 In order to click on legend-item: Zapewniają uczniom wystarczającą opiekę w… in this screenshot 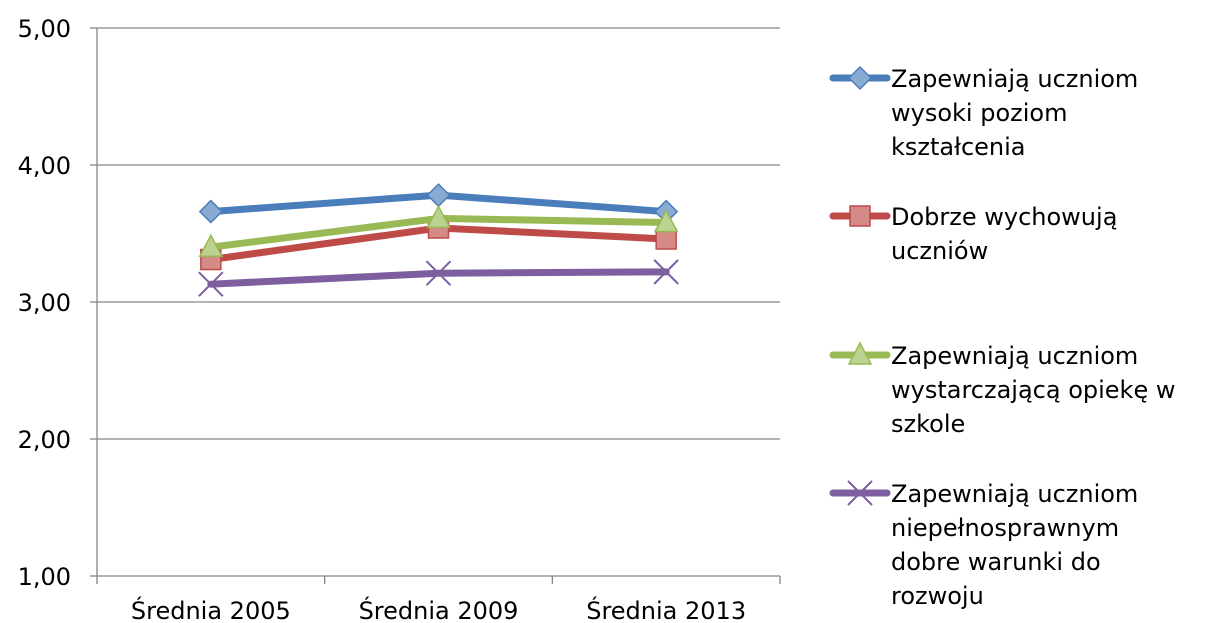, I will do `click(1002, 389)`.